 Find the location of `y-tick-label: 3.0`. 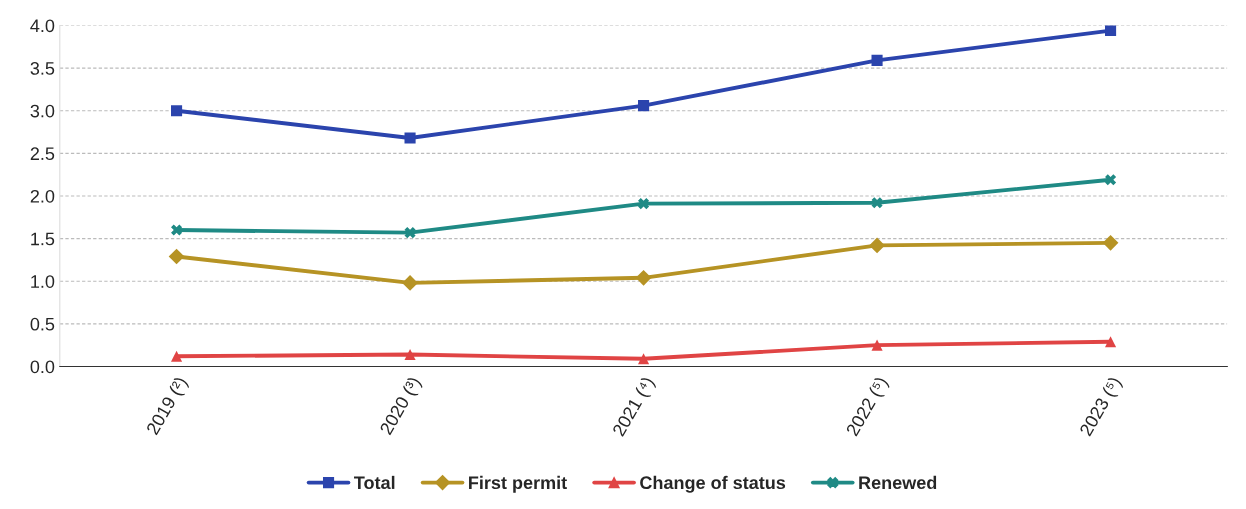

y-tick-label: 3.0 is located at coordinates (42, 111).